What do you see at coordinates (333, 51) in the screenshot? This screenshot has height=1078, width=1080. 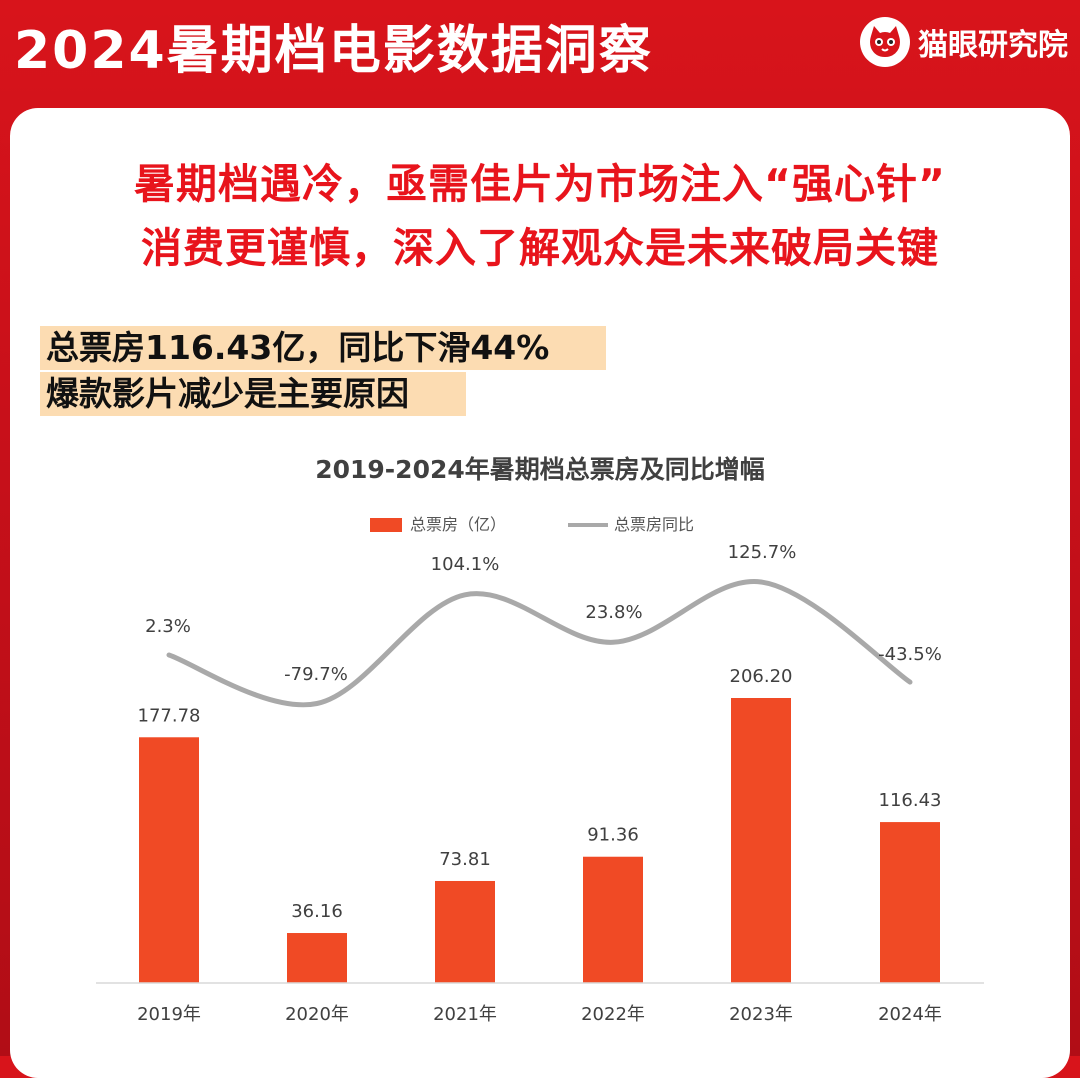 I see `page-title: 2024暑期档电影数据洞察` at bounding box center [333, 51].